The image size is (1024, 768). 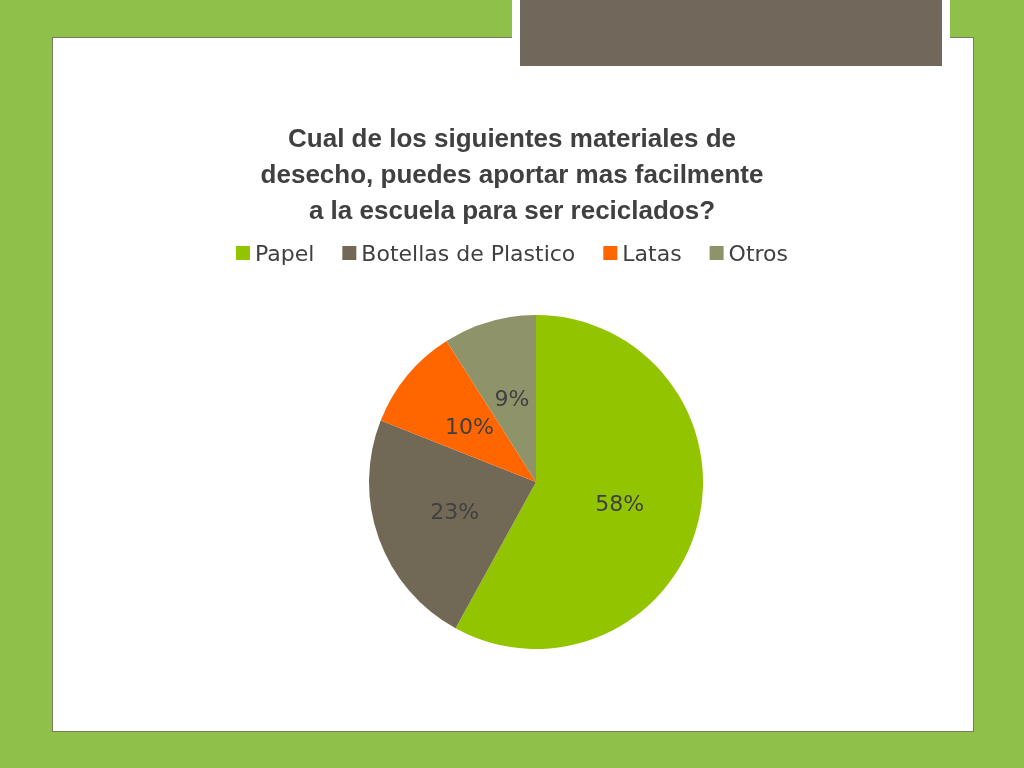 What do you see at coordinates (469, 427) in the screenshot?
I see `data-label: 10%` at bounding box center [469, 427].